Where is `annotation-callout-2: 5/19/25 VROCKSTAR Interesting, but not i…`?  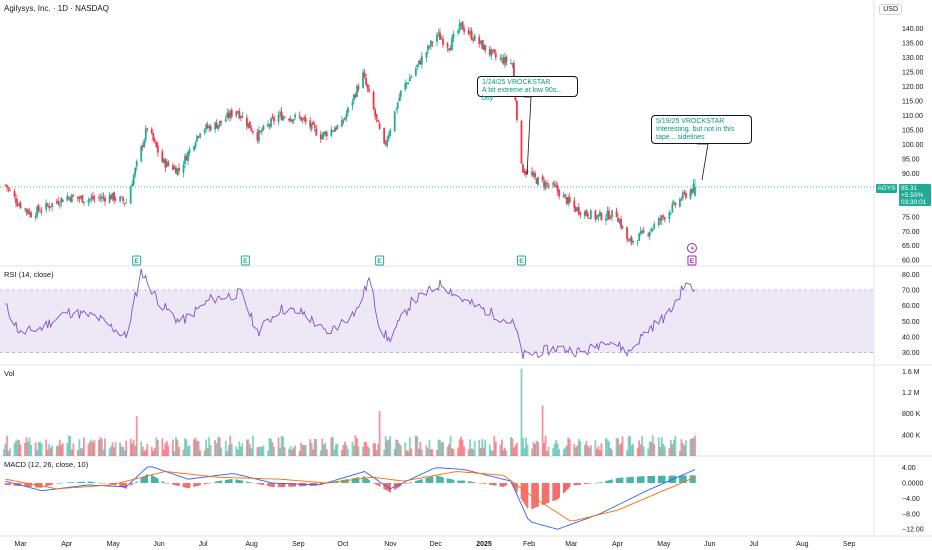
annotation-callout-2: 5/19/25 VROCKSTAR Interesting, but not i… is located at coordinates (701, 129).